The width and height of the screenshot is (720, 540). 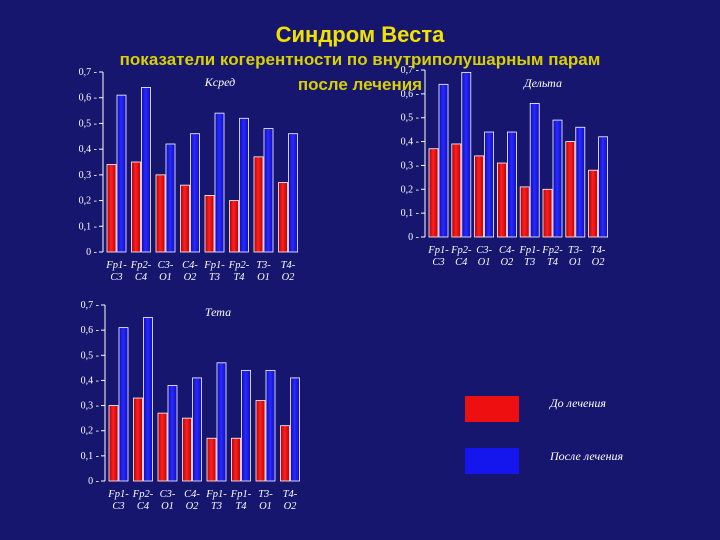 I want to click on y-tick-label: 0,7 -, so click(x=410, y=70).